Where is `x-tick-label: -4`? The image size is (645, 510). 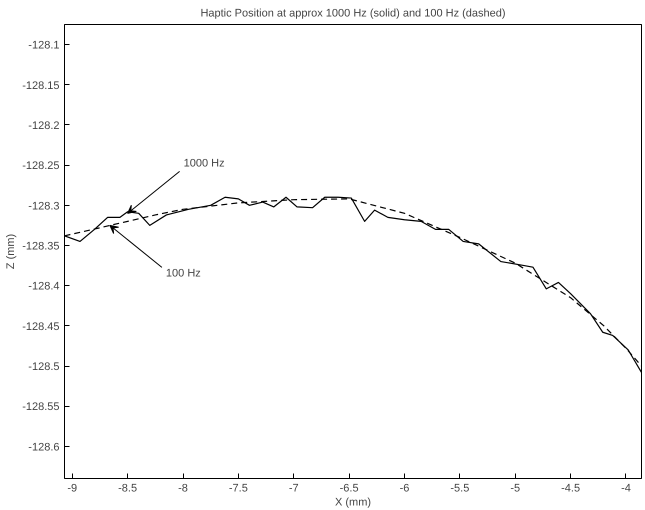
x-tick-label: -4 is located at coordinates (626, 488).